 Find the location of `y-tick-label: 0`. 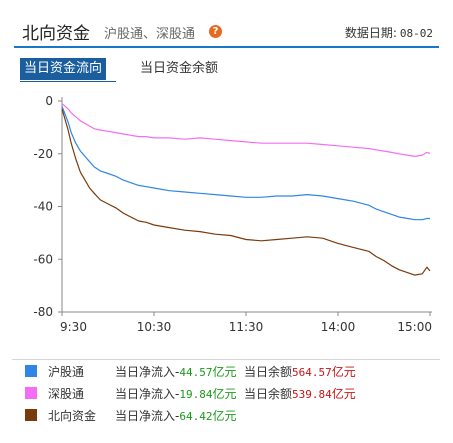

y-tick-label: 0 is located at coordinates (49, 101).